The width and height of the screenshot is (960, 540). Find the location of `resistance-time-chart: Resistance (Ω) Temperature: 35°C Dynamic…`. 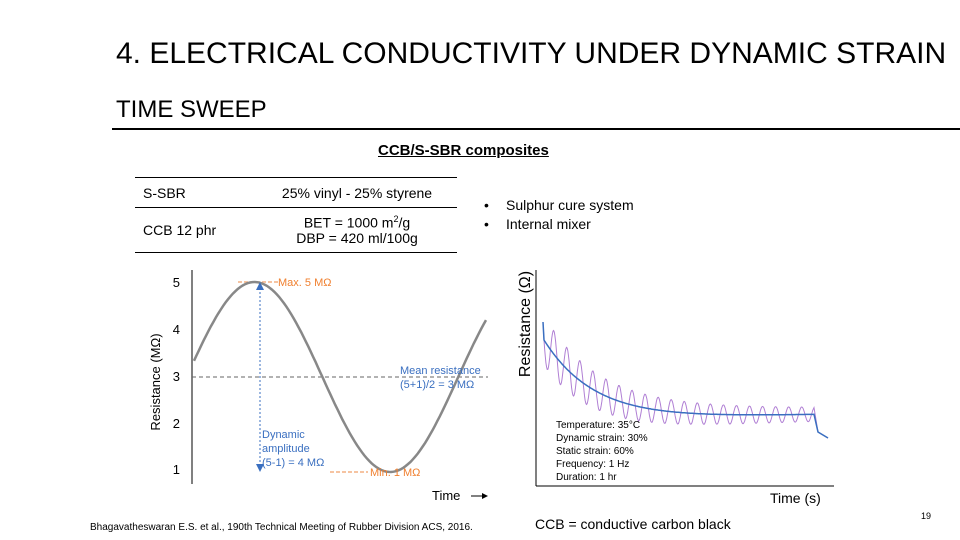

resistance-time-chart: Resistance (Ω) Temperature: 35°C Dynamic… is located at coordinates (675, 388).